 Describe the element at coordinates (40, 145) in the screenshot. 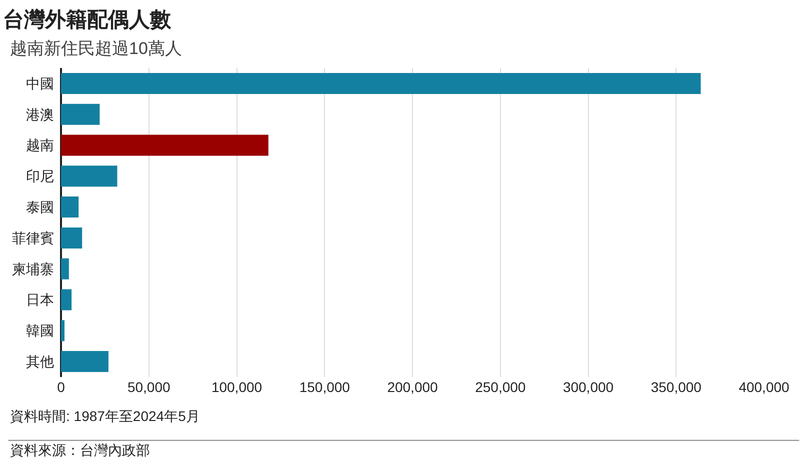

I see `y-tick-label: 越南` at that location.